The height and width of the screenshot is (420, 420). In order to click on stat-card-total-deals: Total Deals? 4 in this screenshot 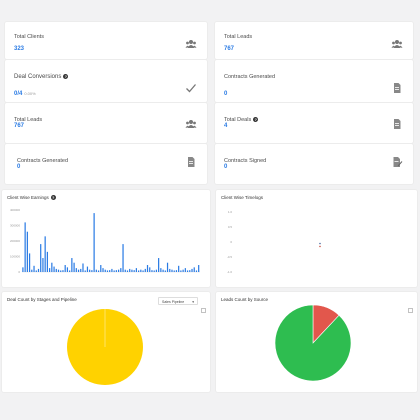, I will do `click(314, 123)`.